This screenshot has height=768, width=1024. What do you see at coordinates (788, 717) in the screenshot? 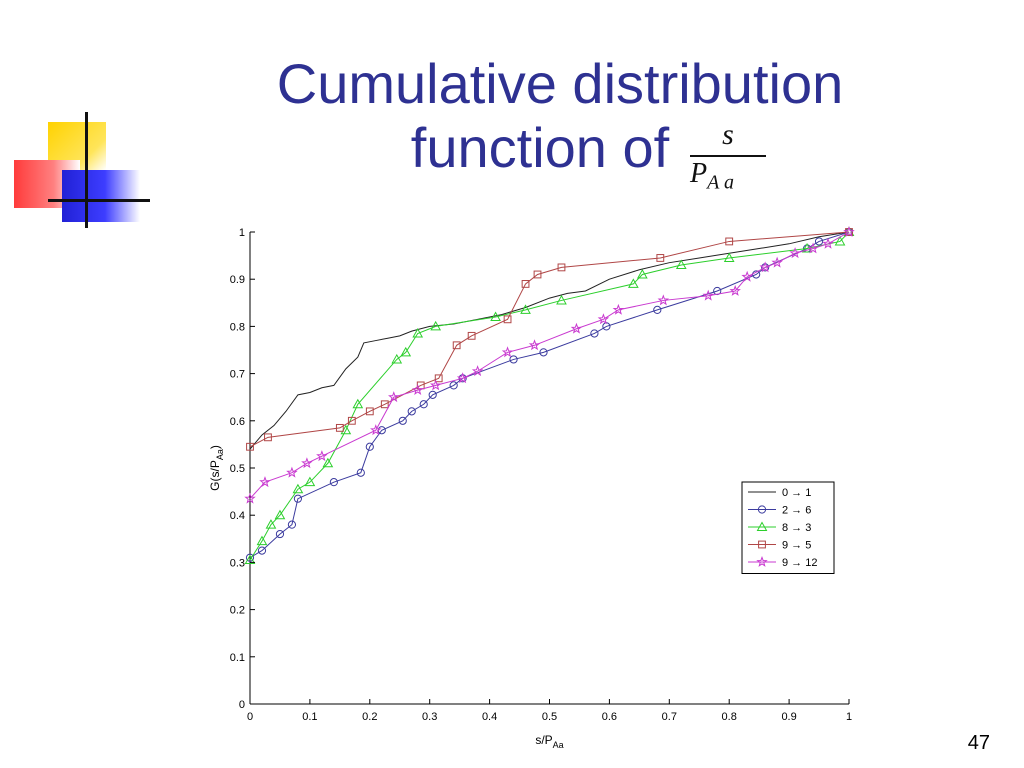
I see `x-tick-label: 0.9` at bounding box center [788, 717].